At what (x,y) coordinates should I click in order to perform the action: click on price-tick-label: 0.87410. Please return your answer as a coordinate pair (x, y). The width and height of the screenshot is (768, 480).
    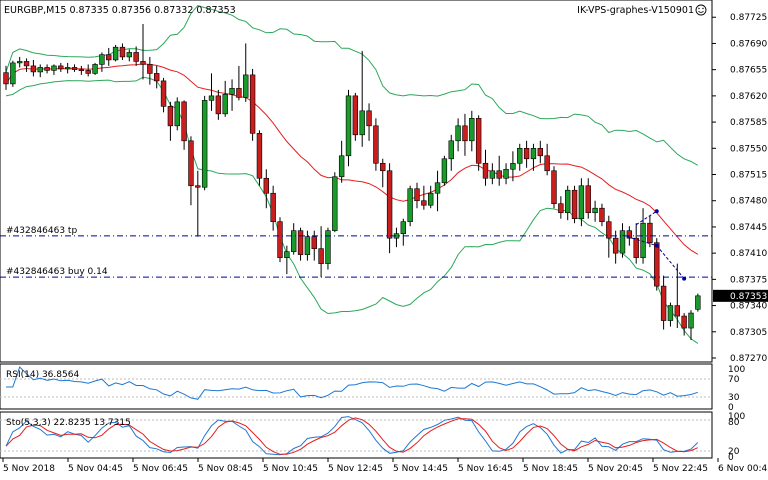
    Looking at the image, I should click on (748, 254).